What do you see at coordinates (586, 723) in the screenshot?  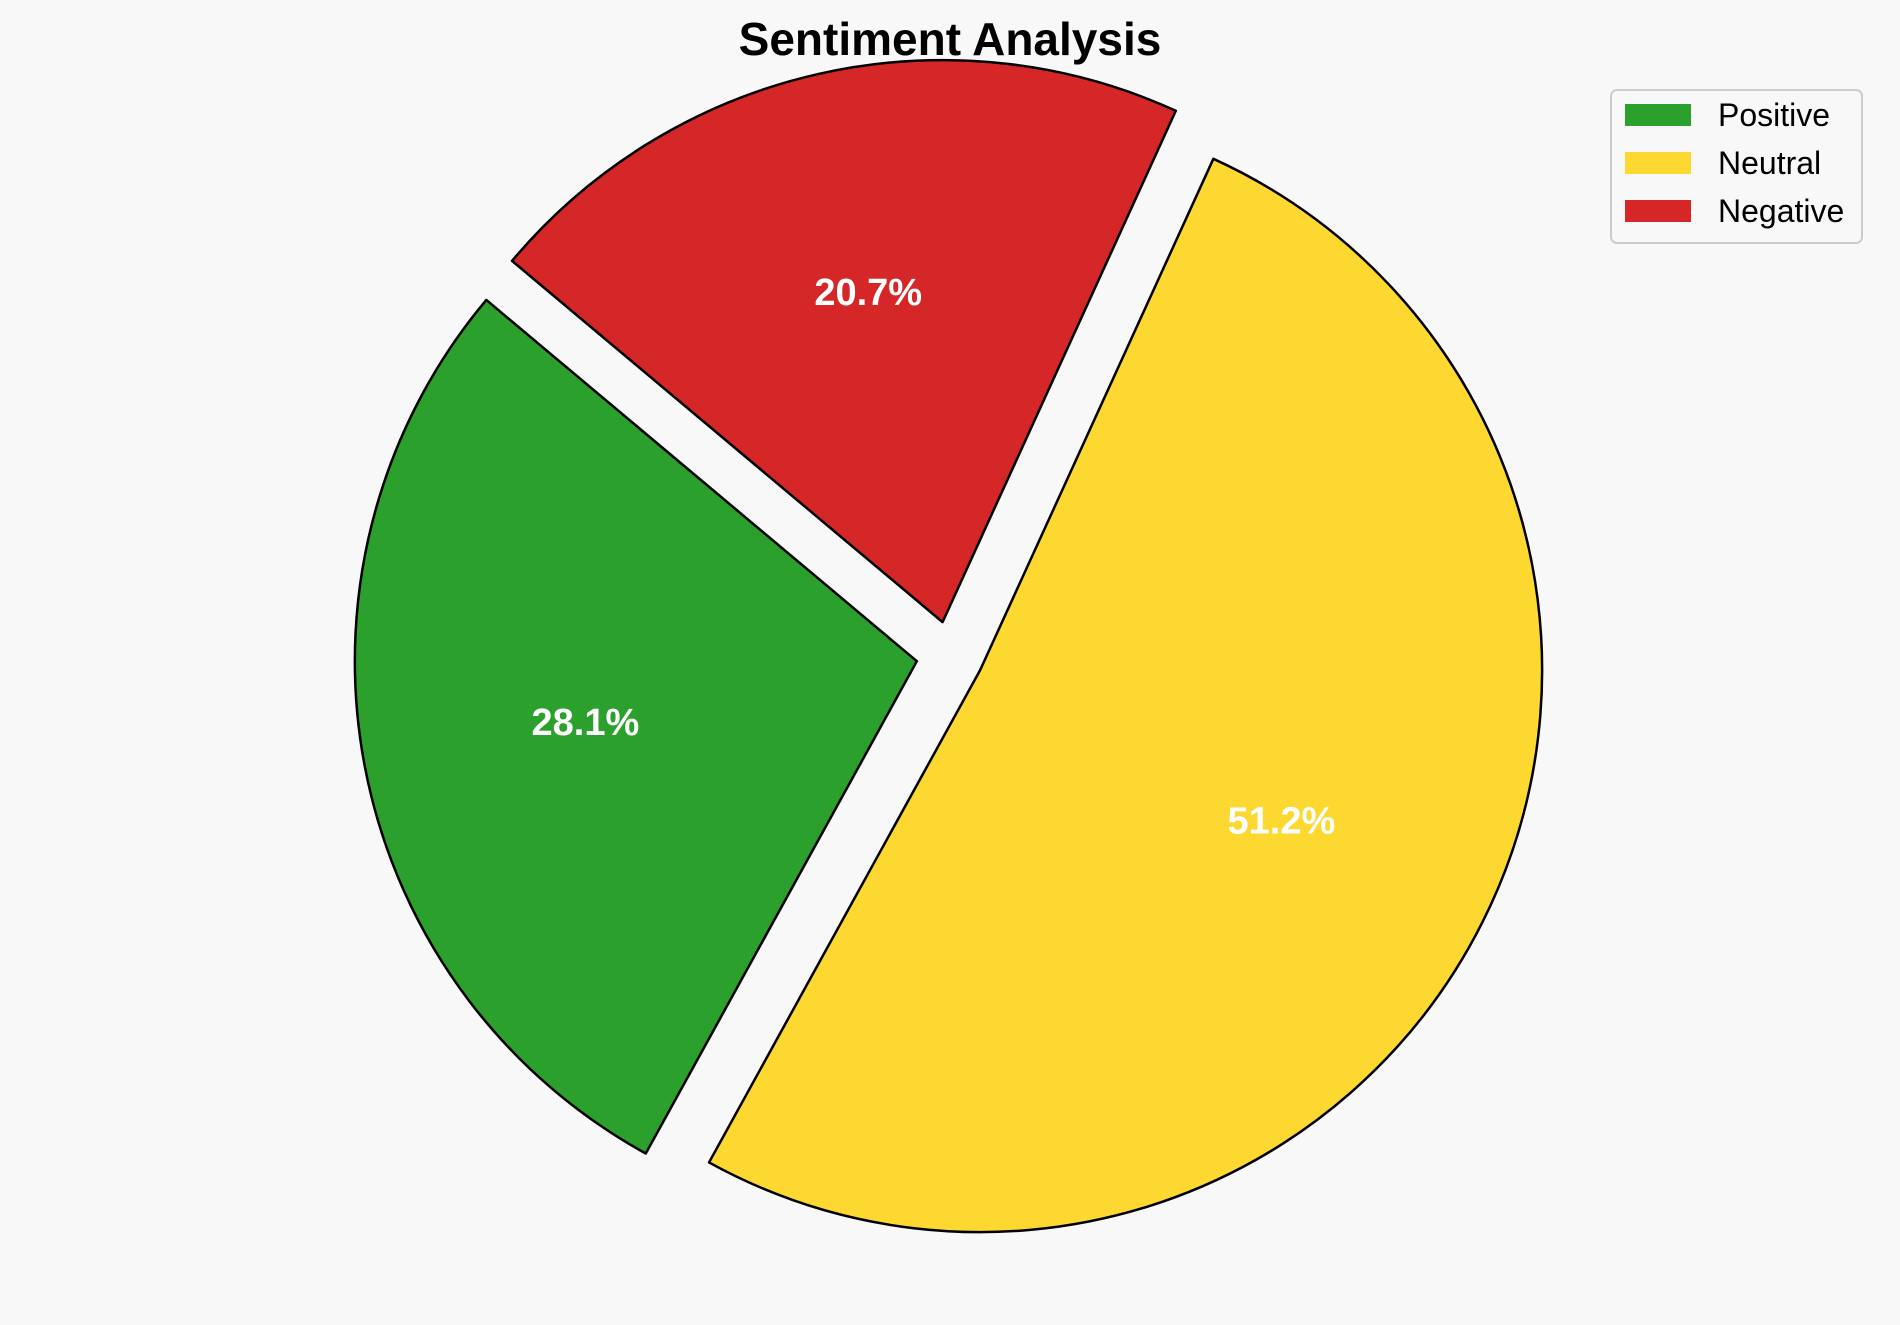 I see `slice-label-positive: 28.1%` at bounding box center [586, 723].